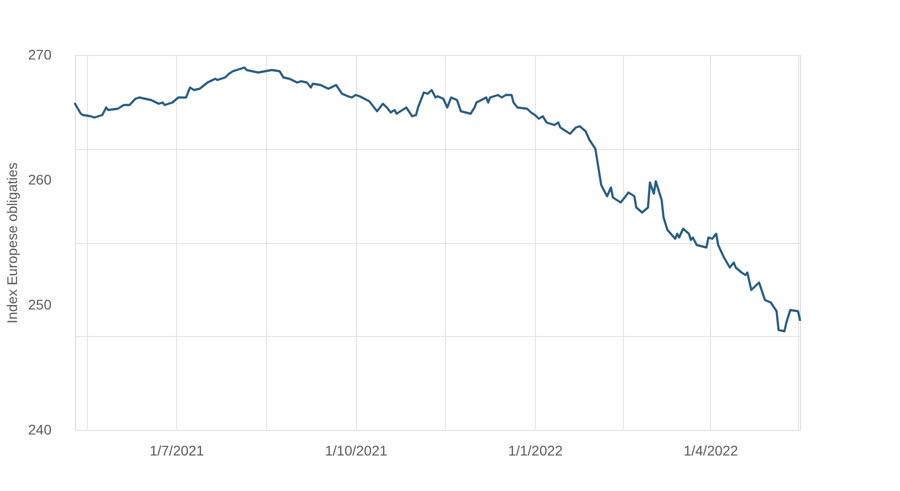 The image size is (900, 491). Describe the element at coordinates (40, 180) in the screenshot. I see `y-tick-label: 260` at that location.